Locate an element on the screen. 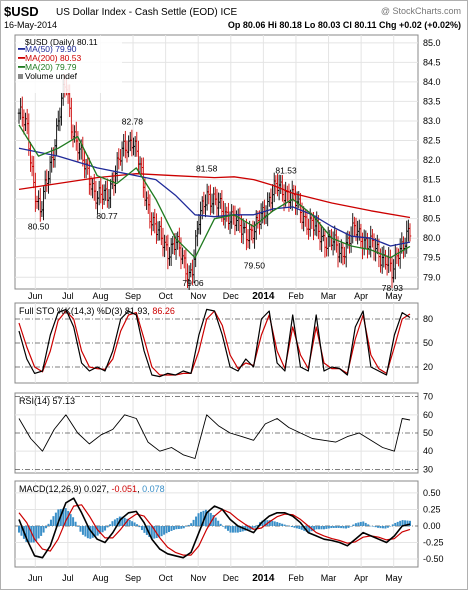 The width and height of the screenshot is (468, 594). rsi-line is located at coordinates (214, 436).